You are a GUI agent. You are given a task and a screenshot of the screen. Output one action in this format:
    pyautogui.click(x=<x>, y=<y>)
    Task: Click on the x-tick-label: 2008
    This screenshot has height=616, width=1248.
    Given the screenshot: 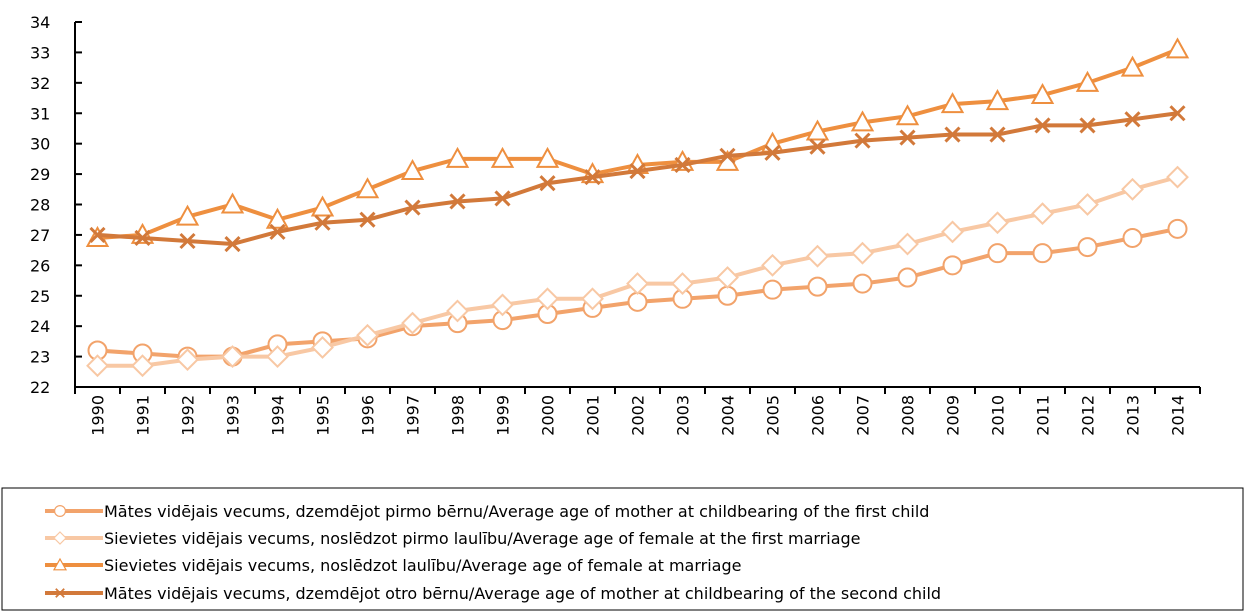 What is the action you would take?
    pyautogui.click(x=908, y=415)
    